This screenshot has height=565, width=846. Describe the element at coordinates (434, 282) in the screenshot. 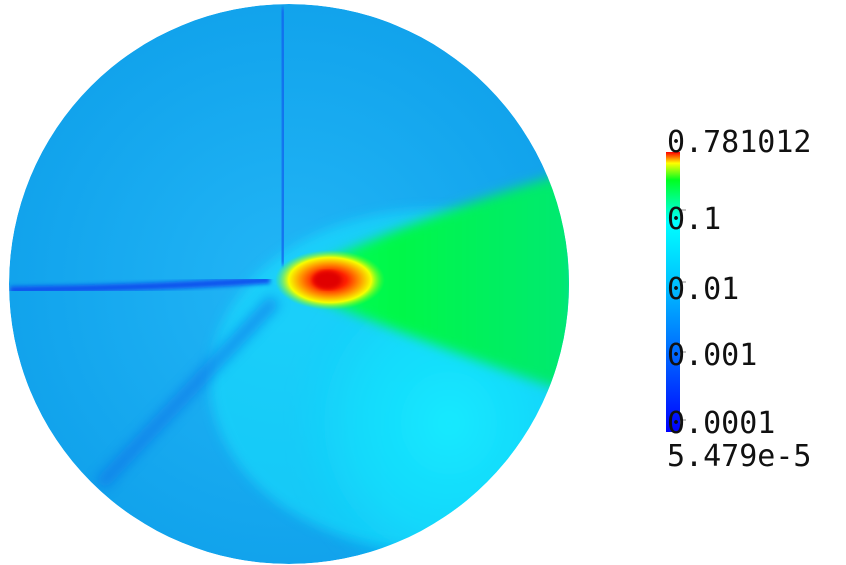

I see `high-value-wedge` at that location.